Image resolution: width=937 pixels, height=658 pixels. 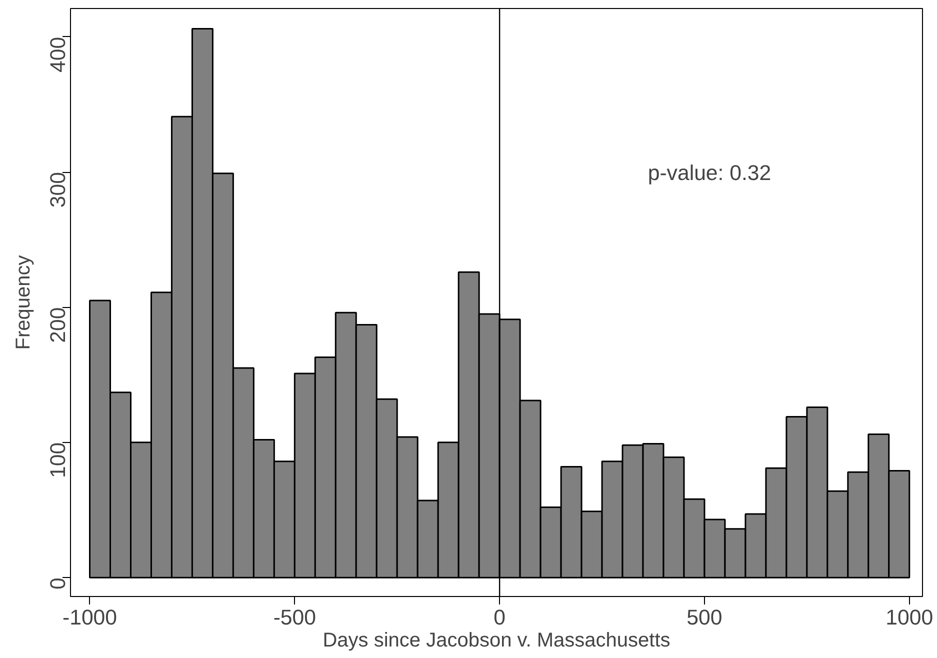 What do you see at coordinates (90, 618) in the screenshot?
I see `x-tick-label: -1000` at bounding box center [90, 618].